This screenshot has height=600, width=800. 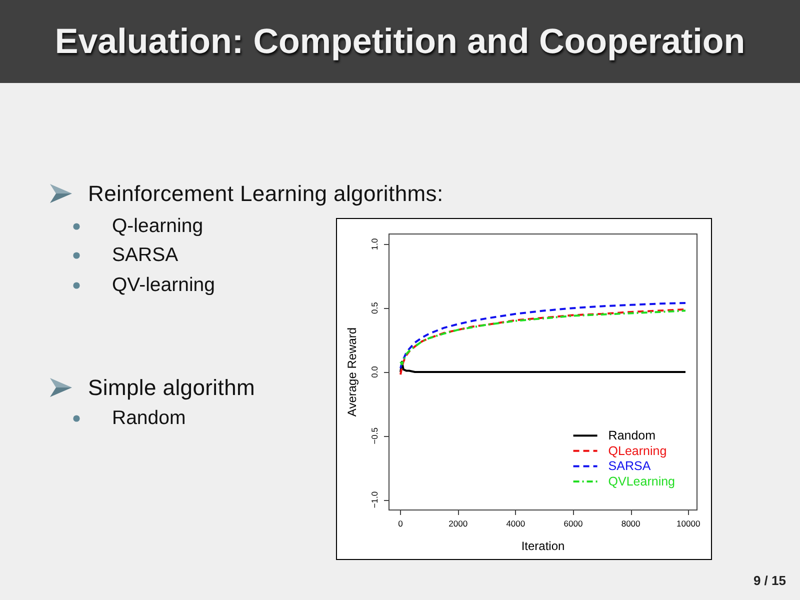 What do you see at coordinates (642, 481) in the screenshot?
I see `legend-label: QVLearning` at bounding box center [642, 481].